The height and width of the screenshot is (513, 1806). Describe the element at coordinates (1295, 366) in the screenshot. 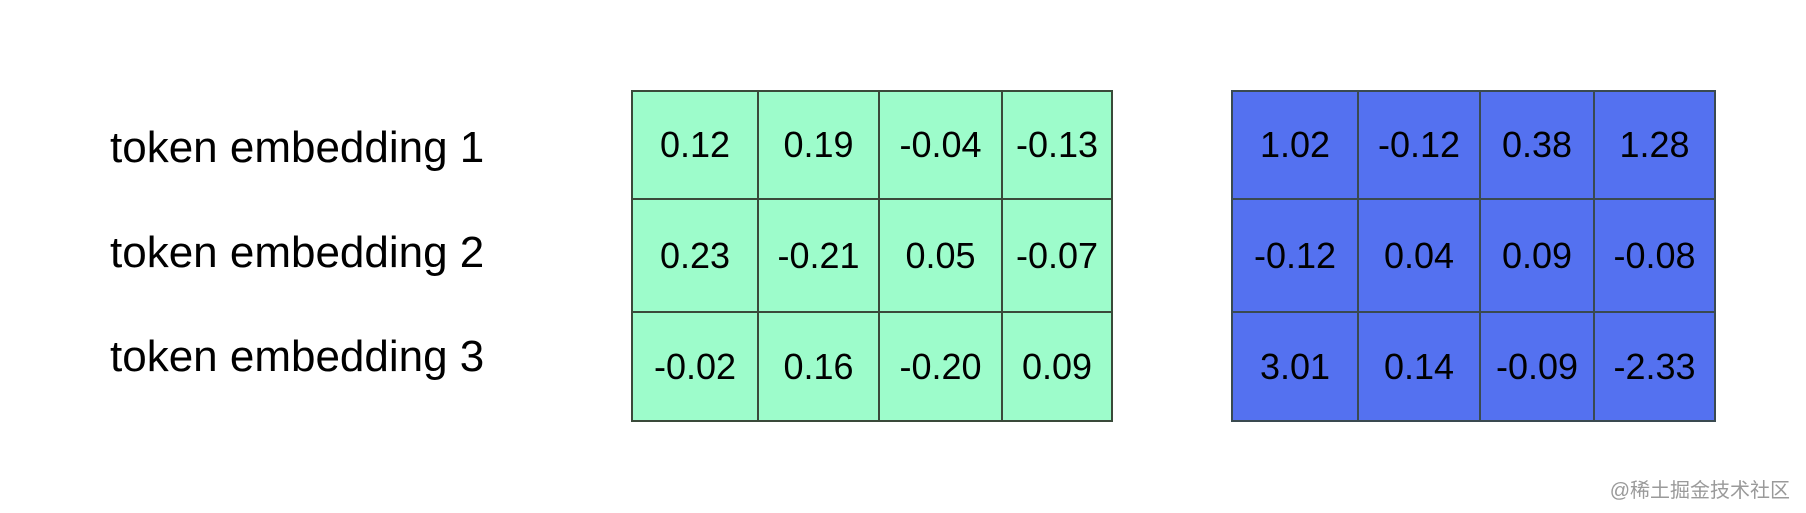

I see `matrix-right-cell: 3.01` at that location.